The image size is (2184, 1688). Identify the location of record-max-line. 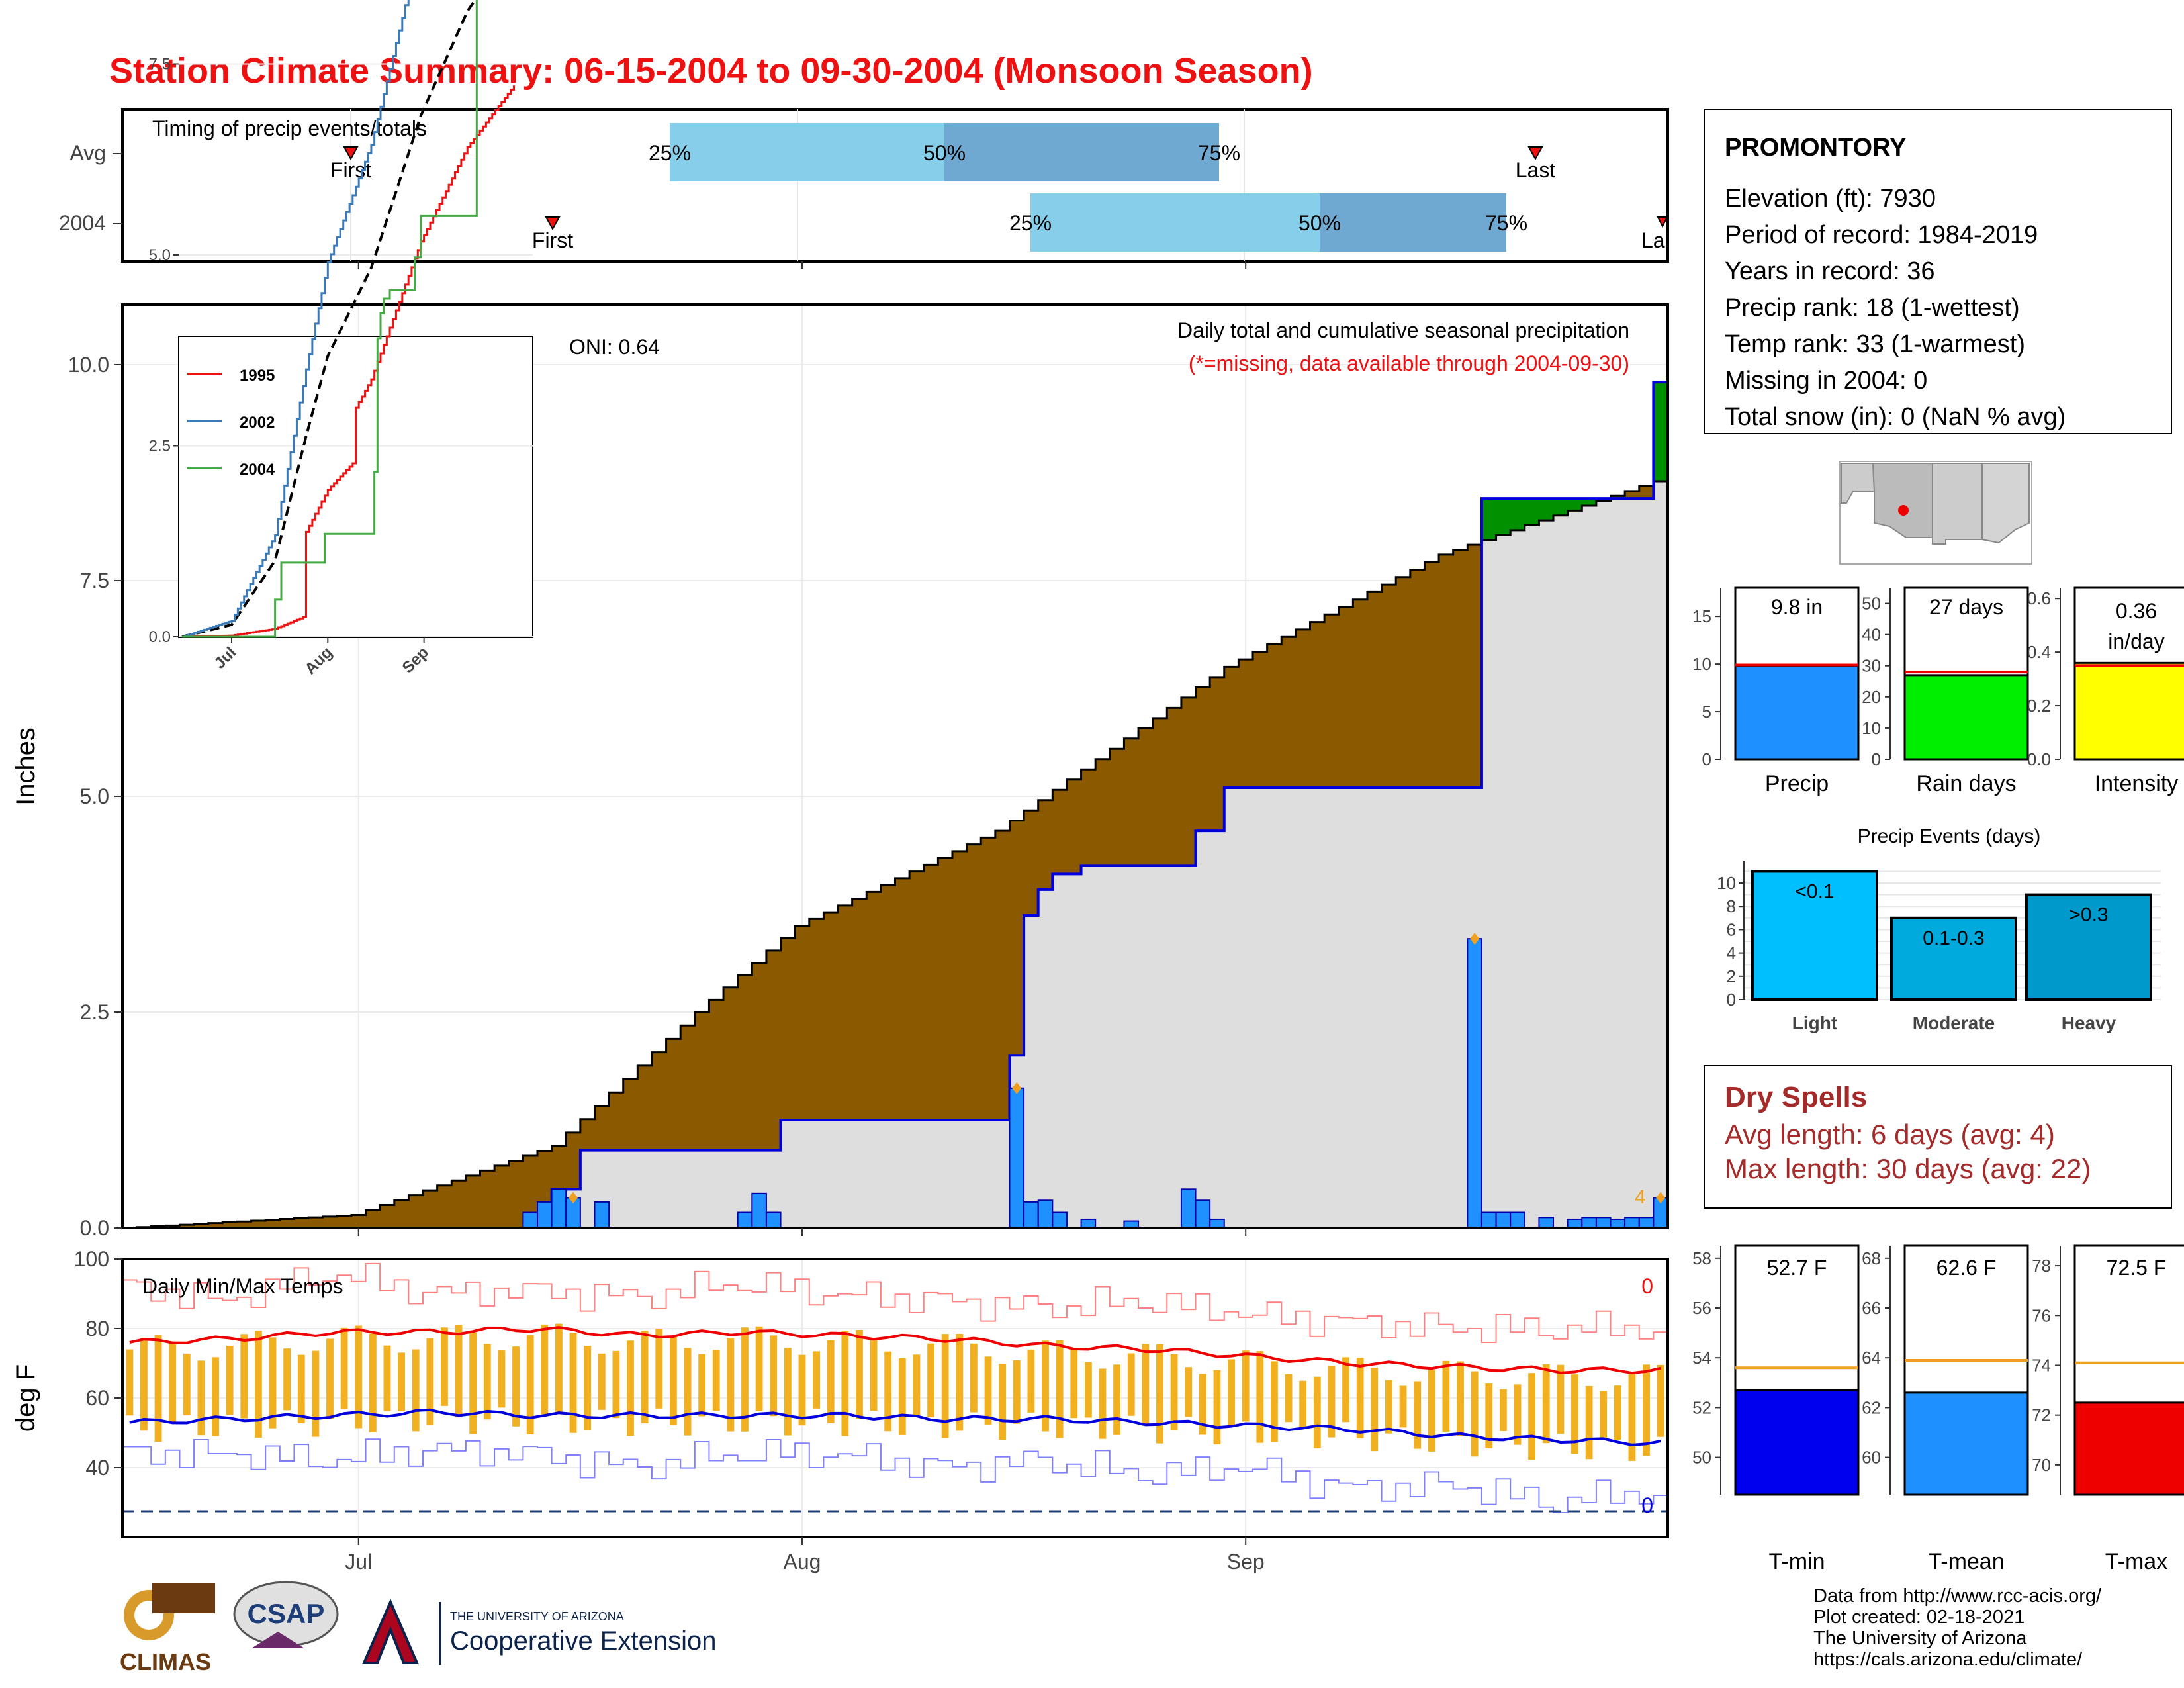
(895, 1302).